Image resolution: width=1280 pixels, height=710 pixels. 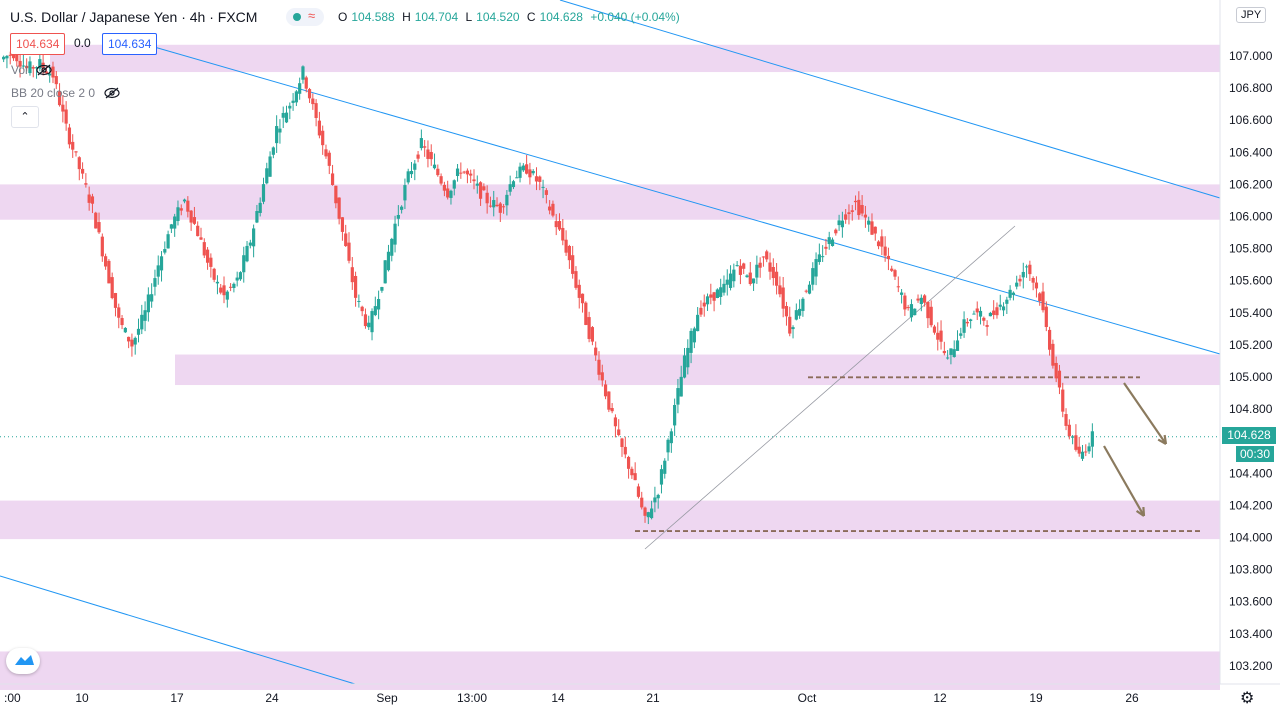 I want to click on price-tick-label: 103.800, so click(x=1251, y=570).